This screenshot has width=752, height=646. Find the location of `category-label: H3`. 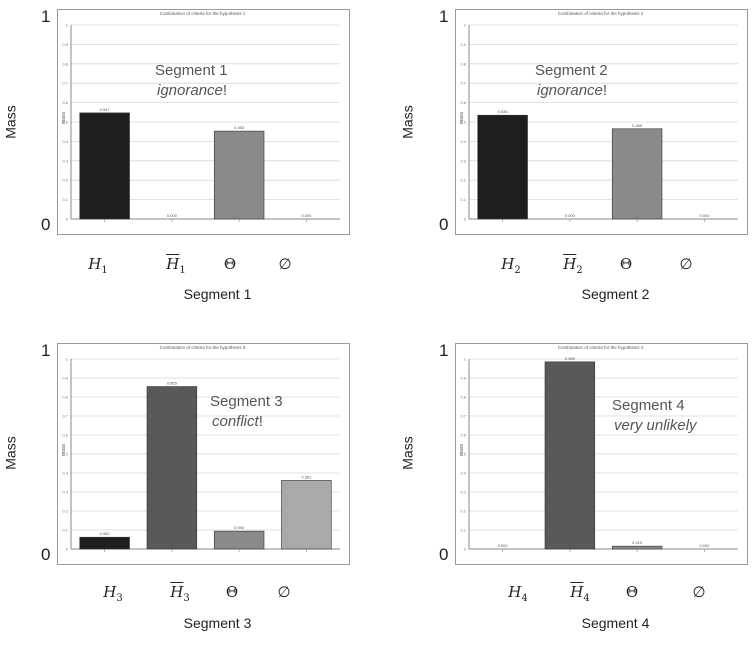

category-label: H3 is located at coordinates (179, 593).